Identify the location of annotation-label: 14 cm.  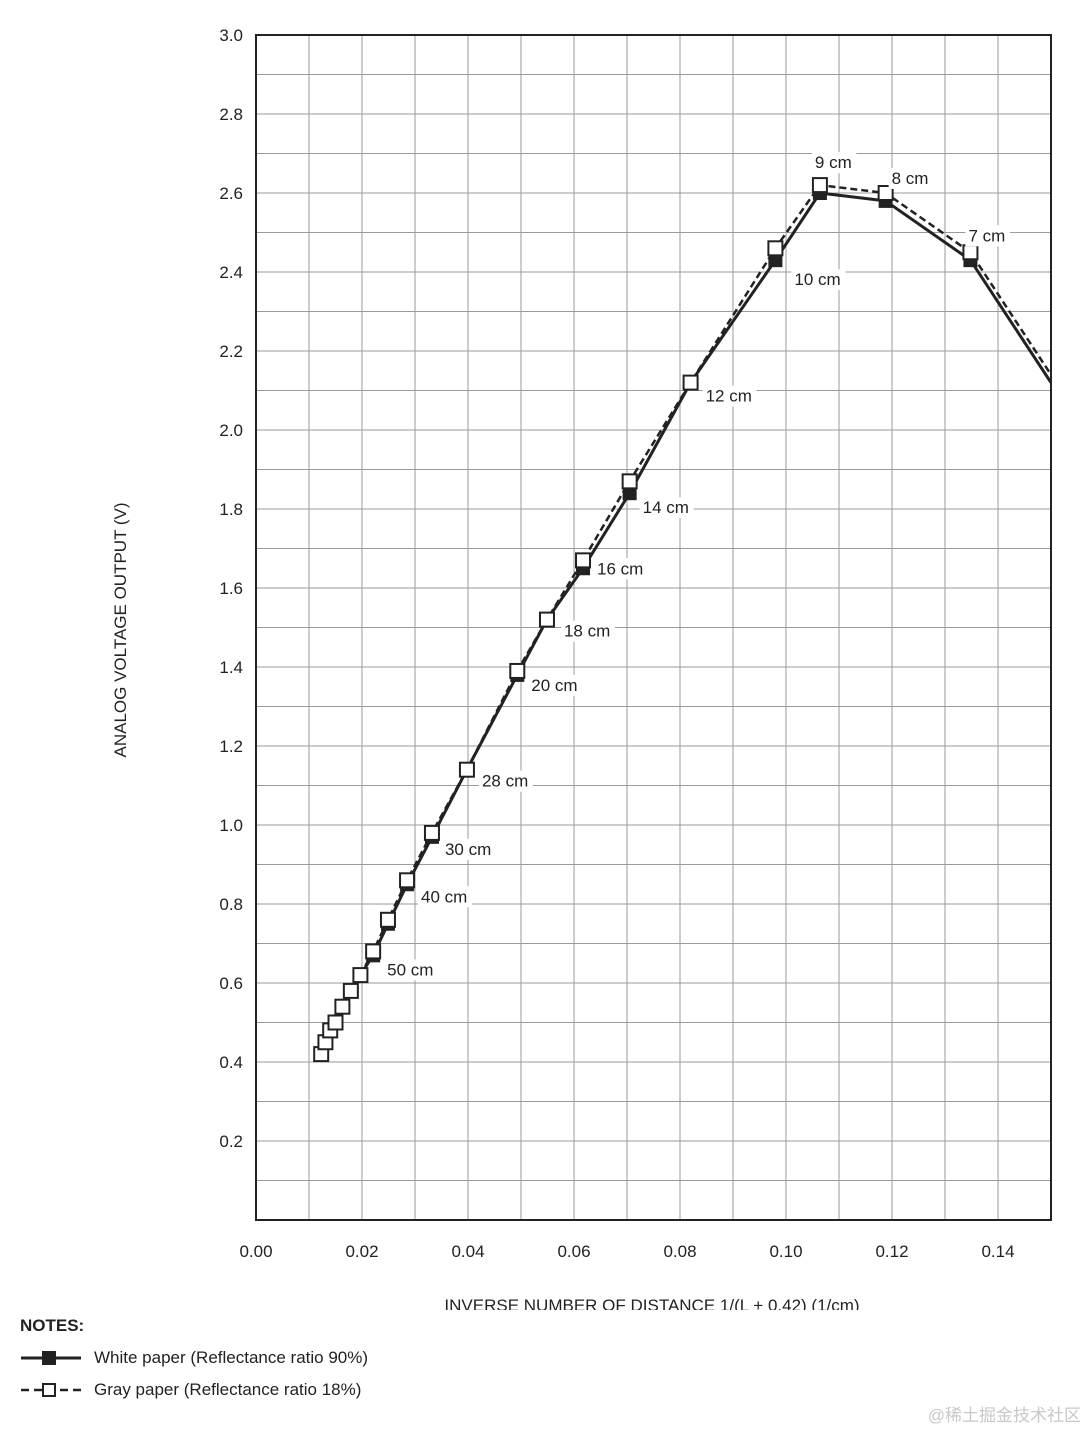
(666, 507).